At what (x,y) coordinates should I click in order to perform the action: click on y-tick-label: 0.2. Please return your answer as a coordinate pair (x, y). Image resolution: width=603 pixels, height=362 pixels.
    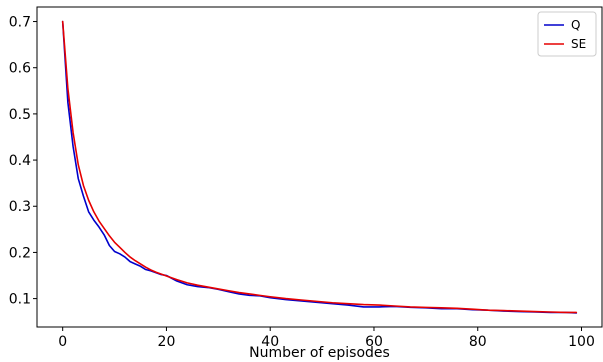
    Looking at the image, I should click on (20, 253).